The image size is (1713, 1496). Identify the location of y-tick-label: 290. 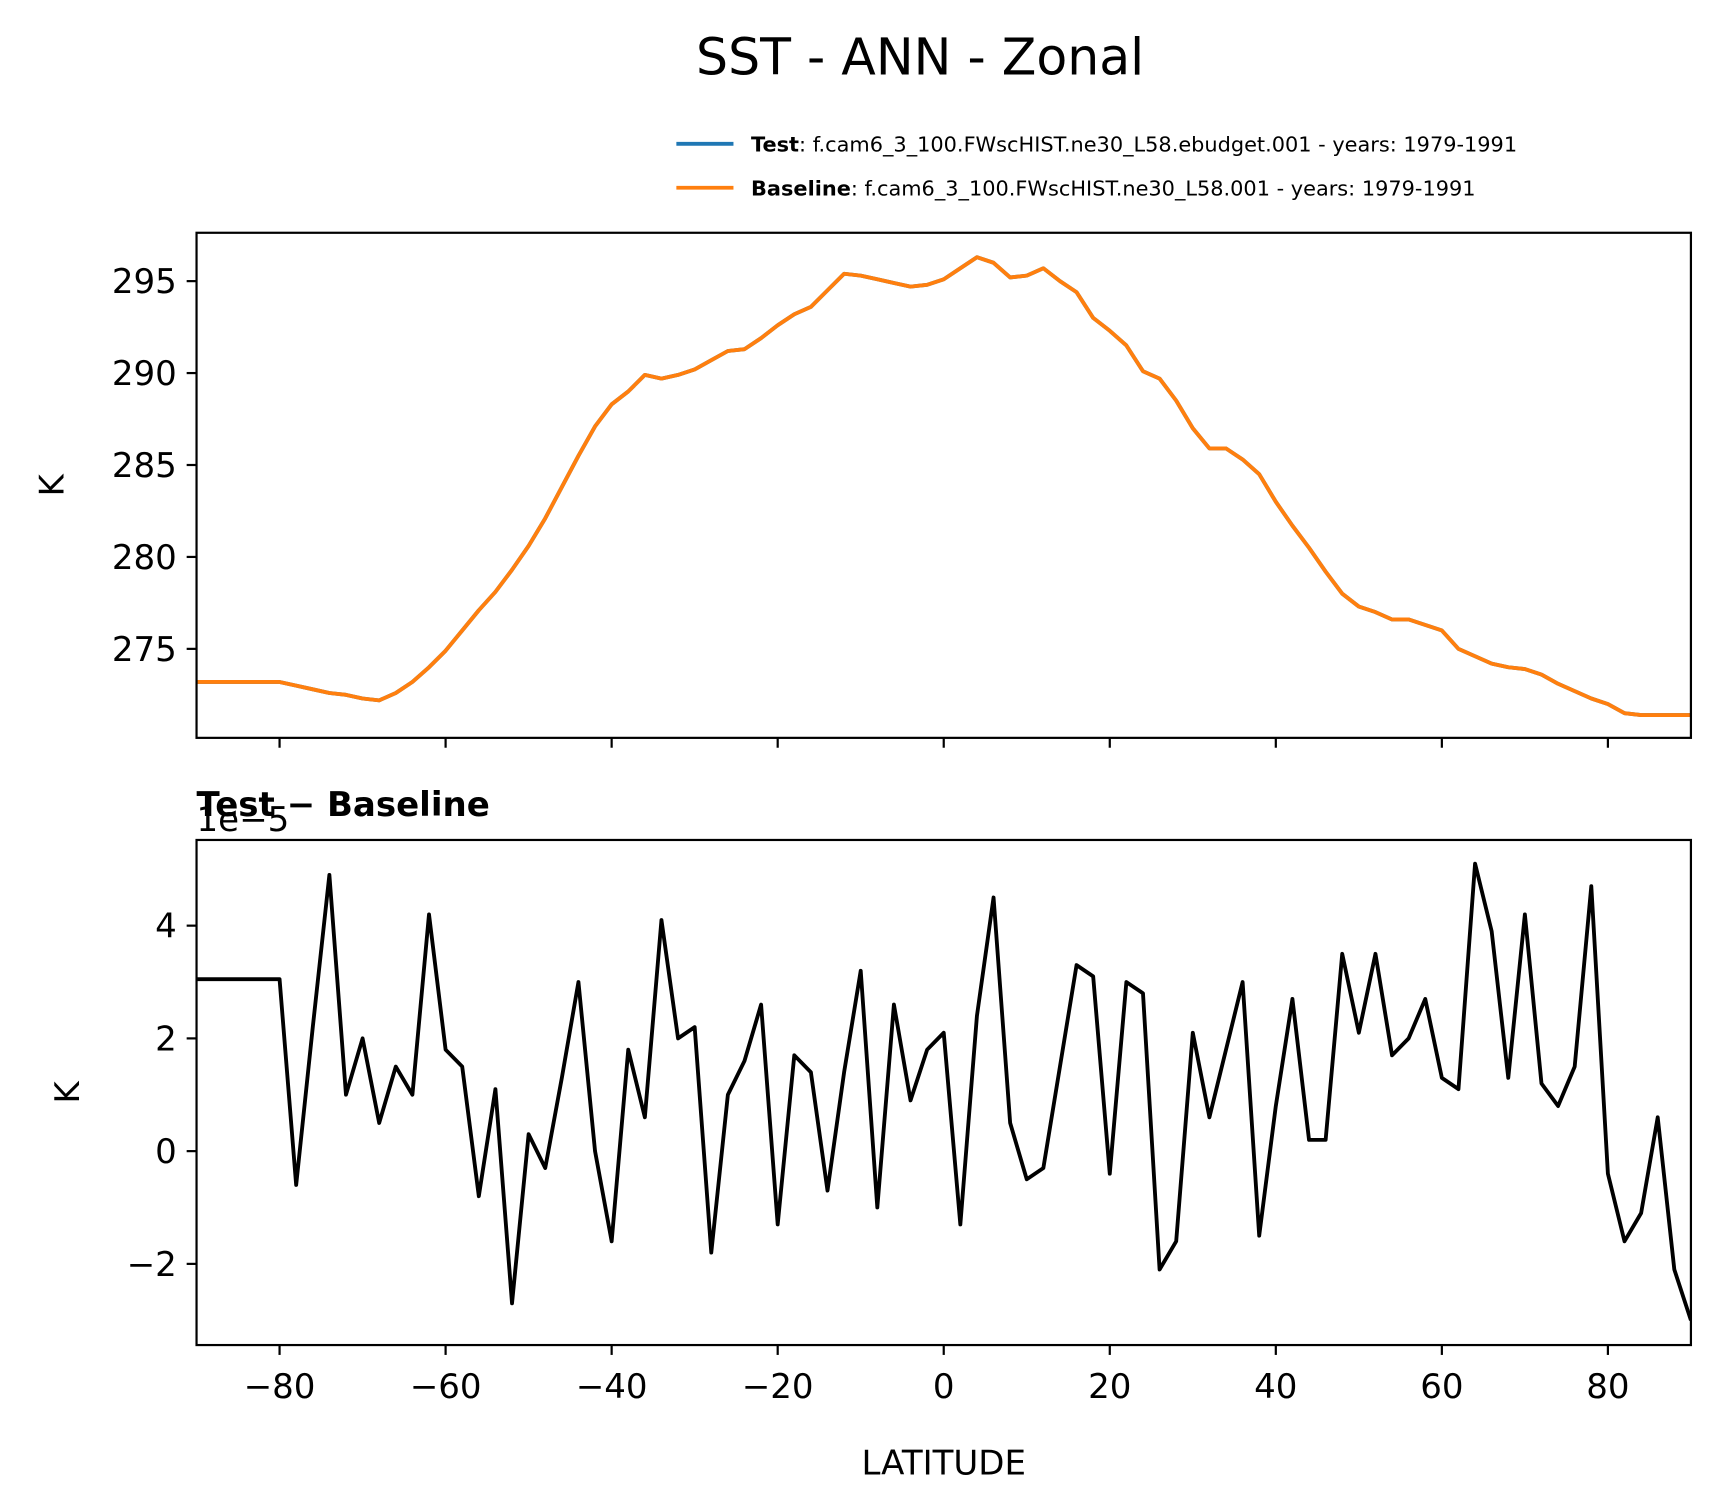
(144, 374).